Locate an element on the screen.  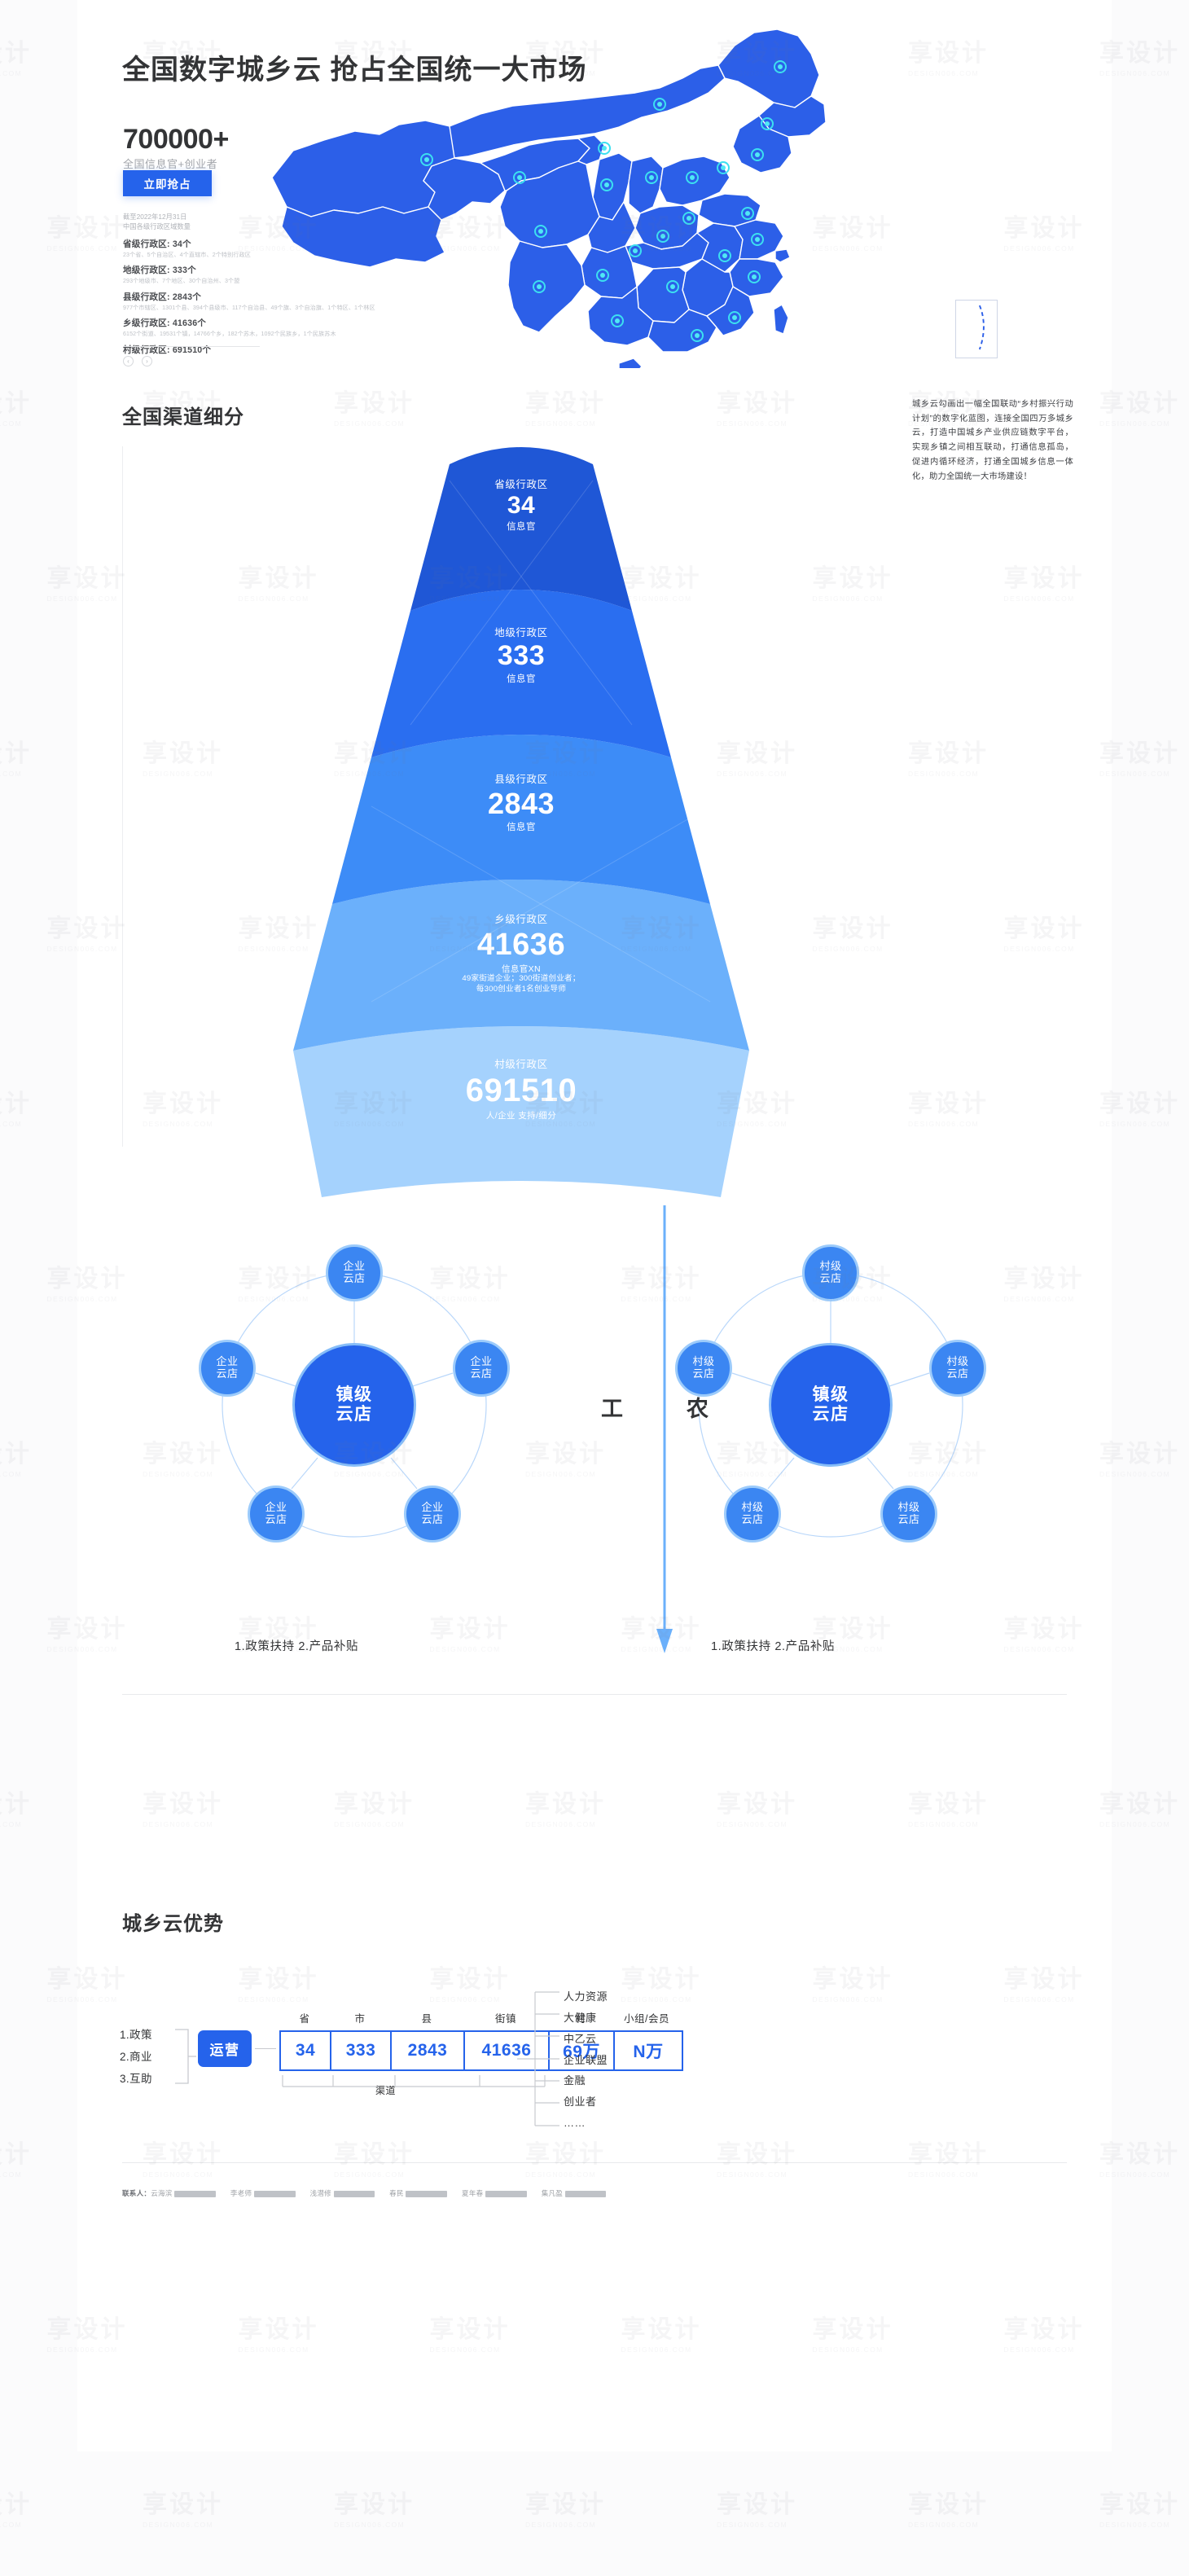
stat-sub: 23个省、5个自治区、4个直辖市、2个特别行政区 is located at coordinates (187, 254).